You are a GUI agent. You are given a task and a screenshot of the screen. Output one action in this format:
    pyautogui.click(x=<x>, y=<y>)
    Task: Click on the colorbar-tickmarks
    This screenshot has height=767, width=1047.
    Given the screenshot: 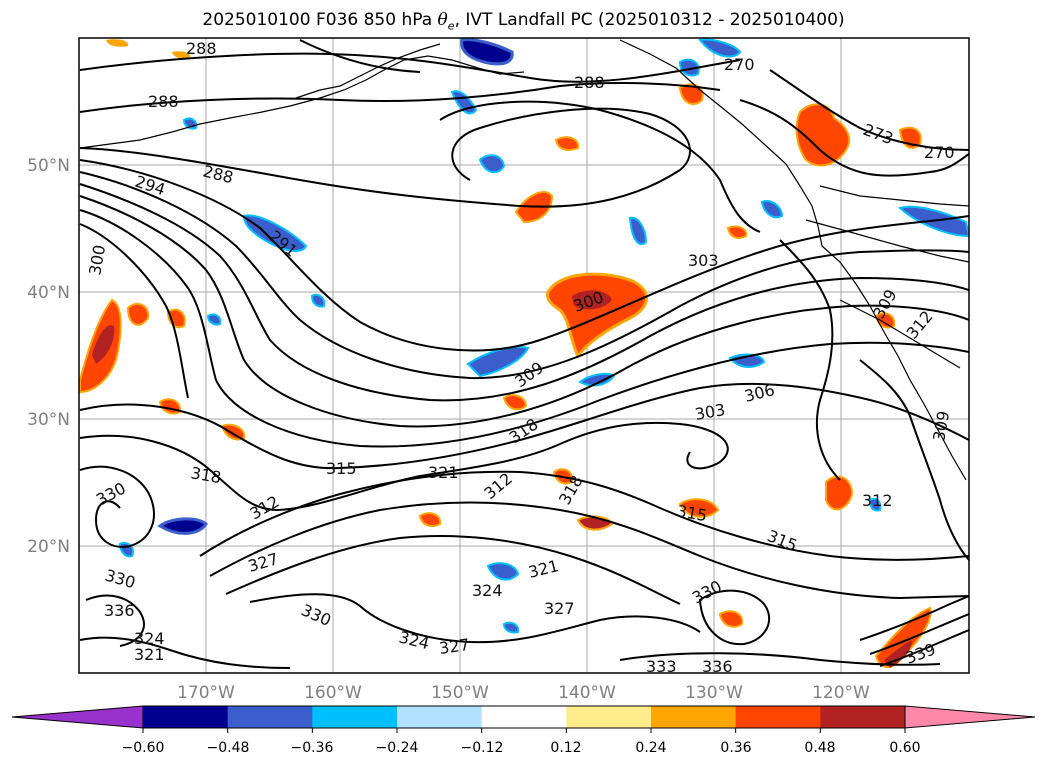 What is the action you would take?
    pyautogui.click(x=524, y=730)
    